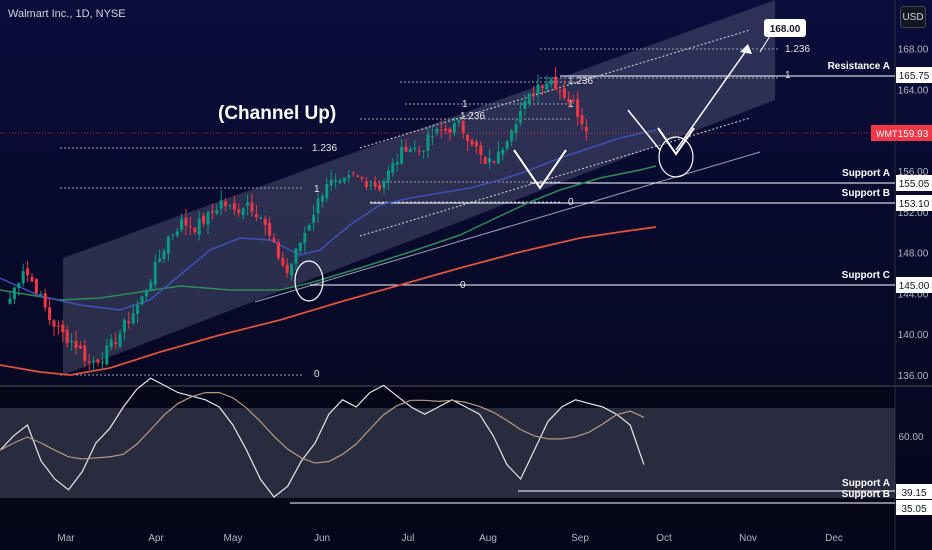 This screenshot has width=932, height=550. Describe the element at coordinates (580, 538) in the screenshot. I see `time-tick: Sep` at that location.